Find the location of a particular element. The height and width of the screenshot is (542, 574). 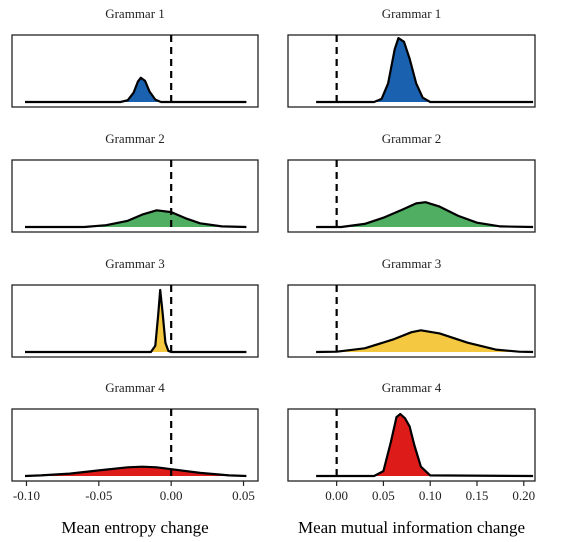

x-tick-label: 0.10 is located at coordinates (430, 495).